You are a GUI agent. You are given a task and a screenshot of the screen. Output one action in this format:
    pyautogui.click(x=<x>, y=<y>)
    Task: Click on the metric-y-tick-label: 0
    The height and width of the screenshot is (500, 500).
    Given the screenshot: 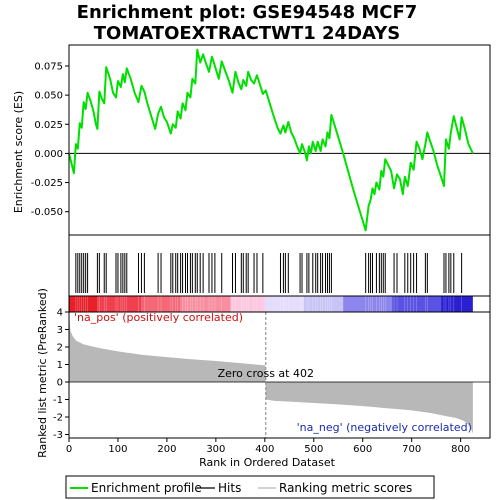 What is the action you would take?
    pyautogui.click(x=60, y=383)
    